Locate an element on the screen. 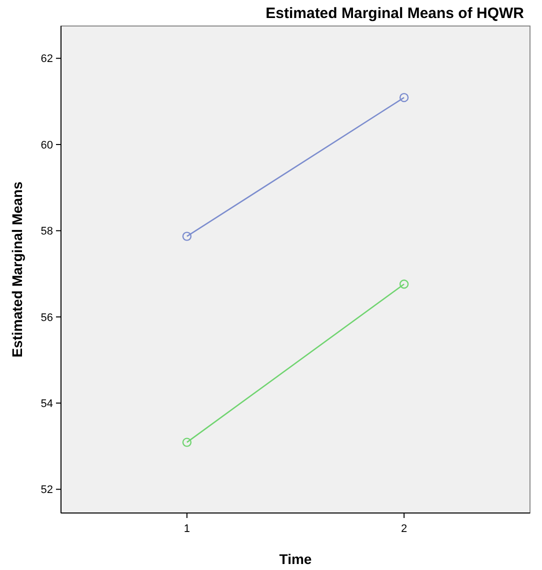 This screenshot has height=570, width=542. x-tick-label: 2 is located at coordinates (404, 529).